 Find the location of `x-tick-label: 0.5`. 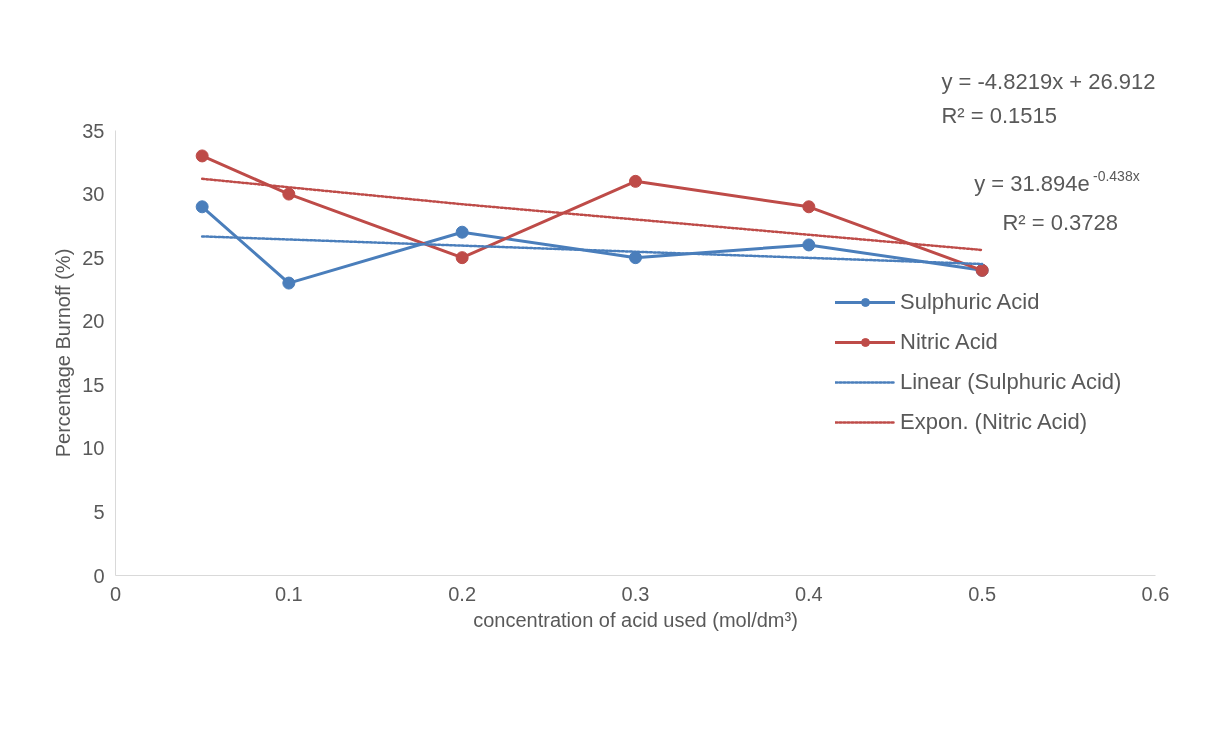

x-tick-label: 0.5 is located at coordinates (982, 593).